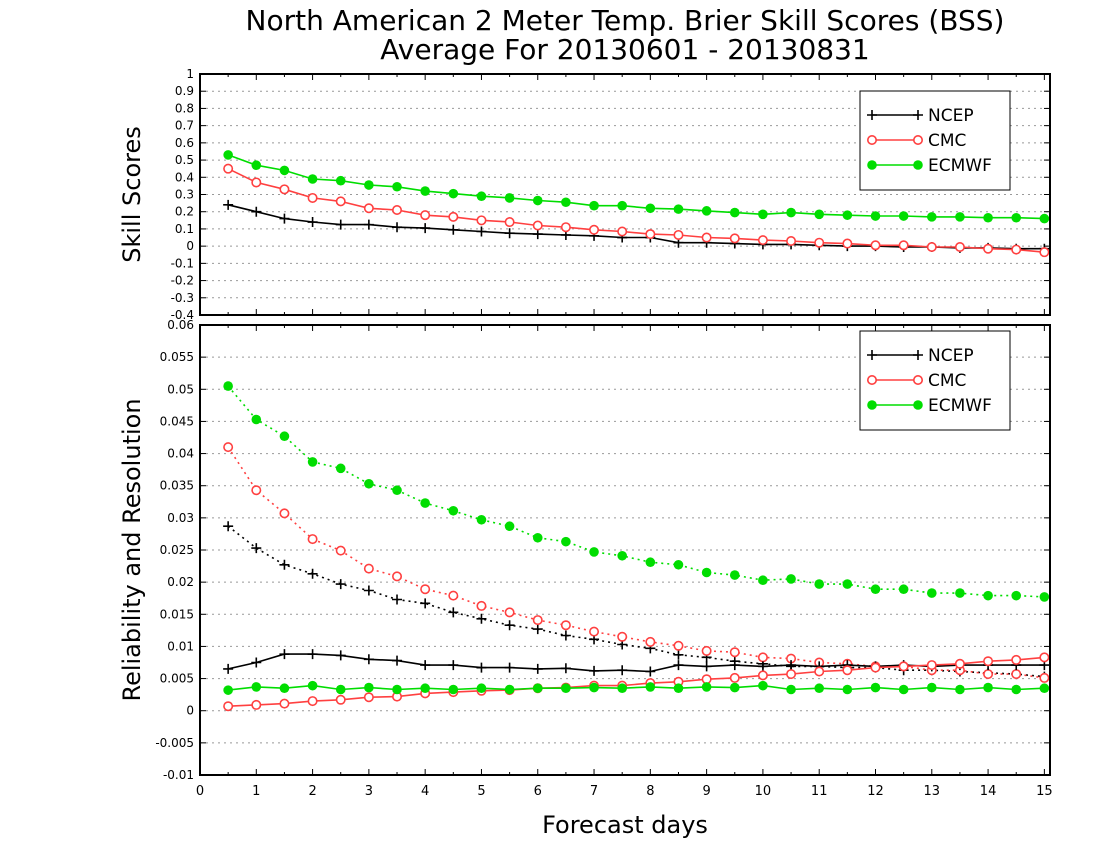 This screenshot has width=1100, height=850. What do you see at coordinates (184, 126) in the screenshot?
I see `y-tick-label: 0.7` at bounding box center [184, 126].